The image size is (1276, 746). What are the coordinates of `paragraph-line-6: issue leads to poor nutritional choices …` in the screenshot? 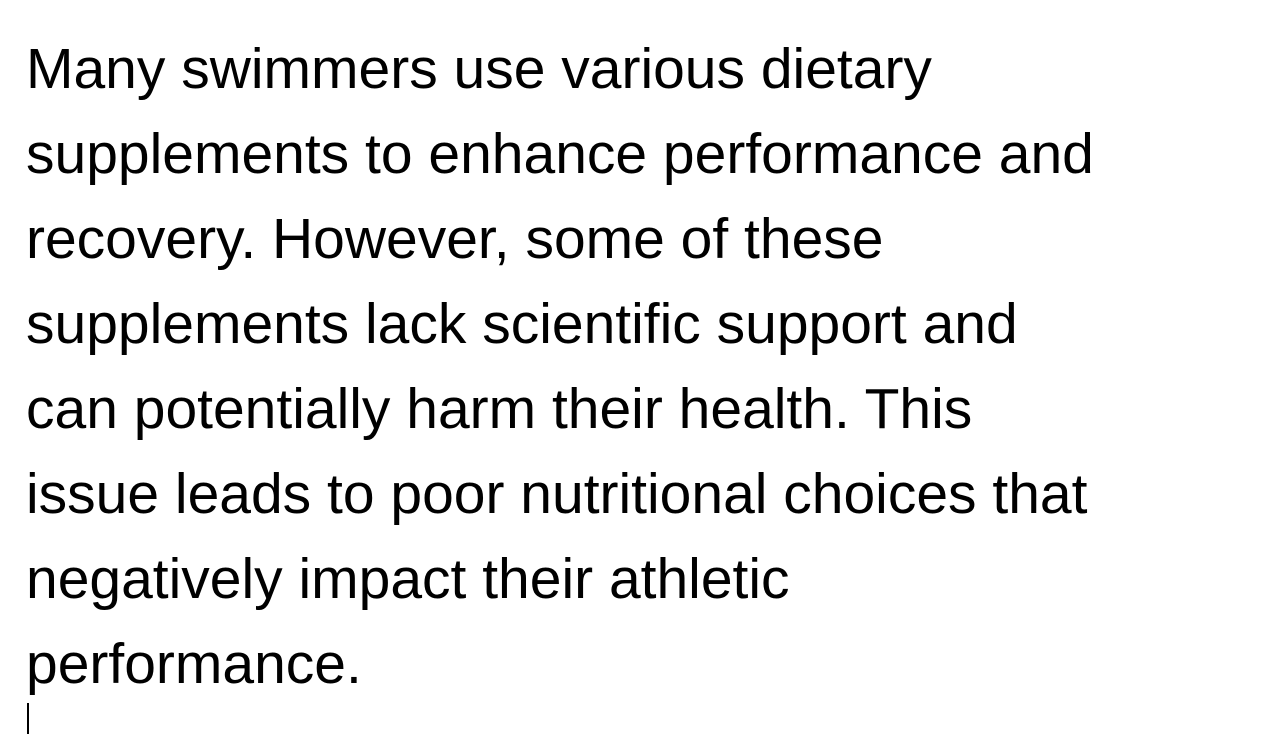 It's located at (557, 494).